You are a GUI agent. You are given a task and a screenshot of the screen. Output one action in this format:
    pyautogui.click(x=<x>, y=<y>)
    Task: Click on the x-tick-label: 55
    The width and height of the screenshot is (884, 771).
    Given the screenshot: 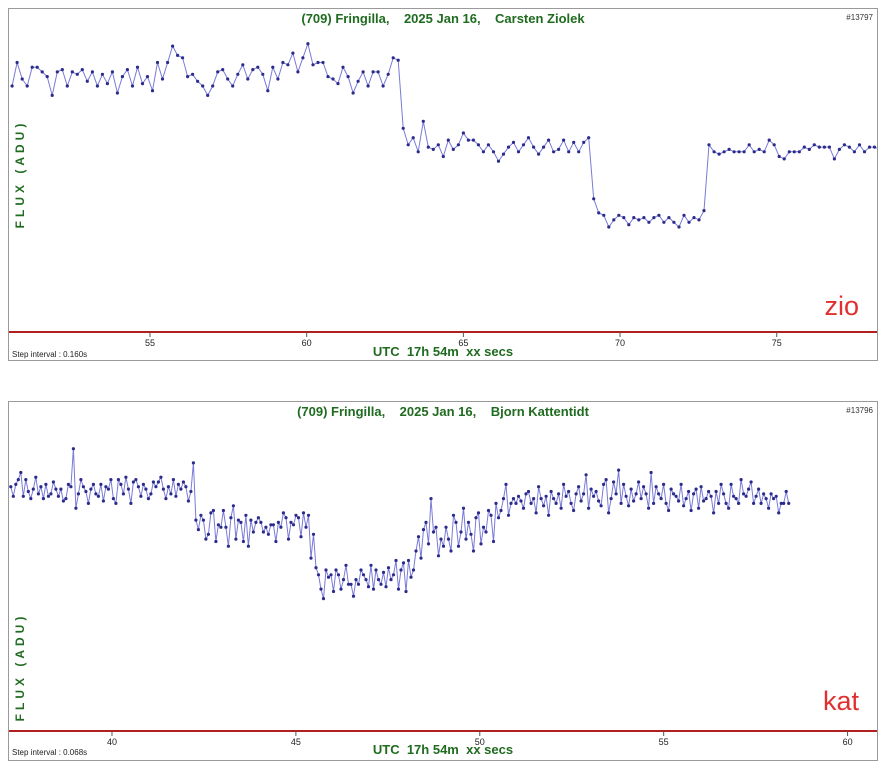 What is the action you would take?
    pyautogui.click(x=150, y=343)
    